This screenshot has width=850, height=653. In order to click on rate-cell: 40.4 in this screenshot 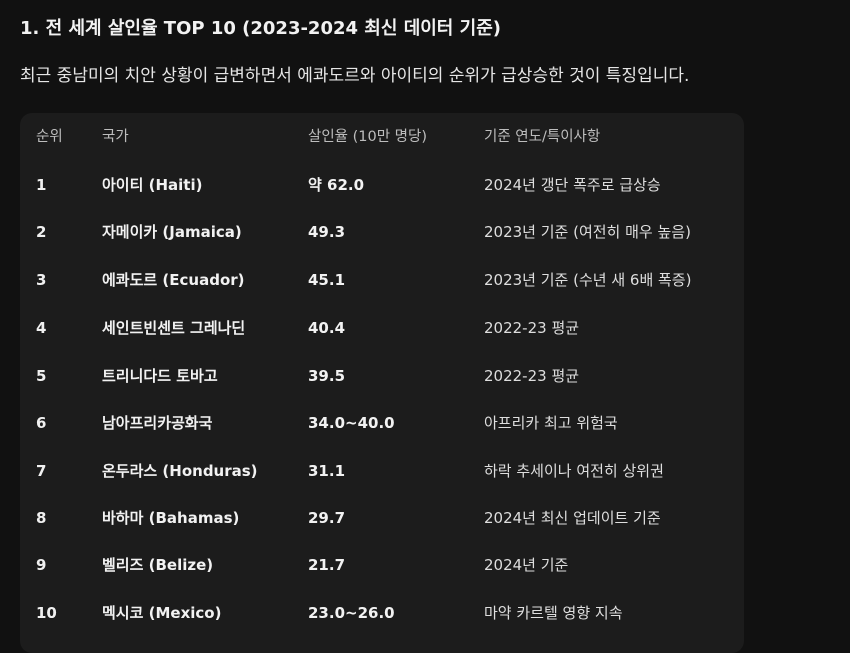, I will do `click(327, 328)`.